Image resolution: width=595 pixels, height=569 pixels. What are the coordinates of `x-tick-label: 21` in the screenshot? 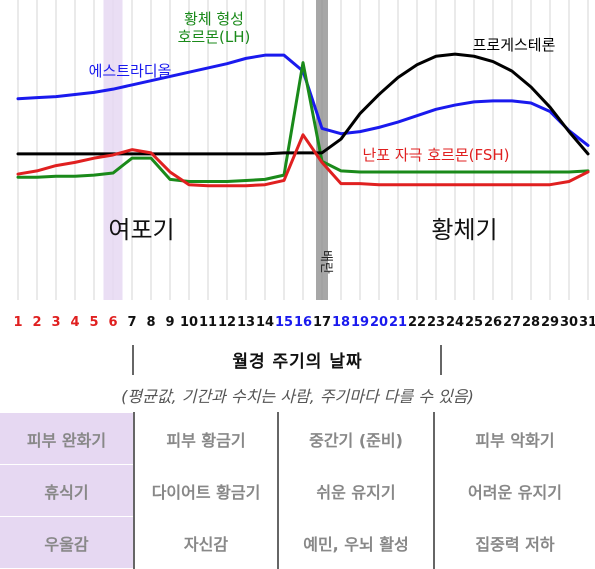 It's located at (398, 322).